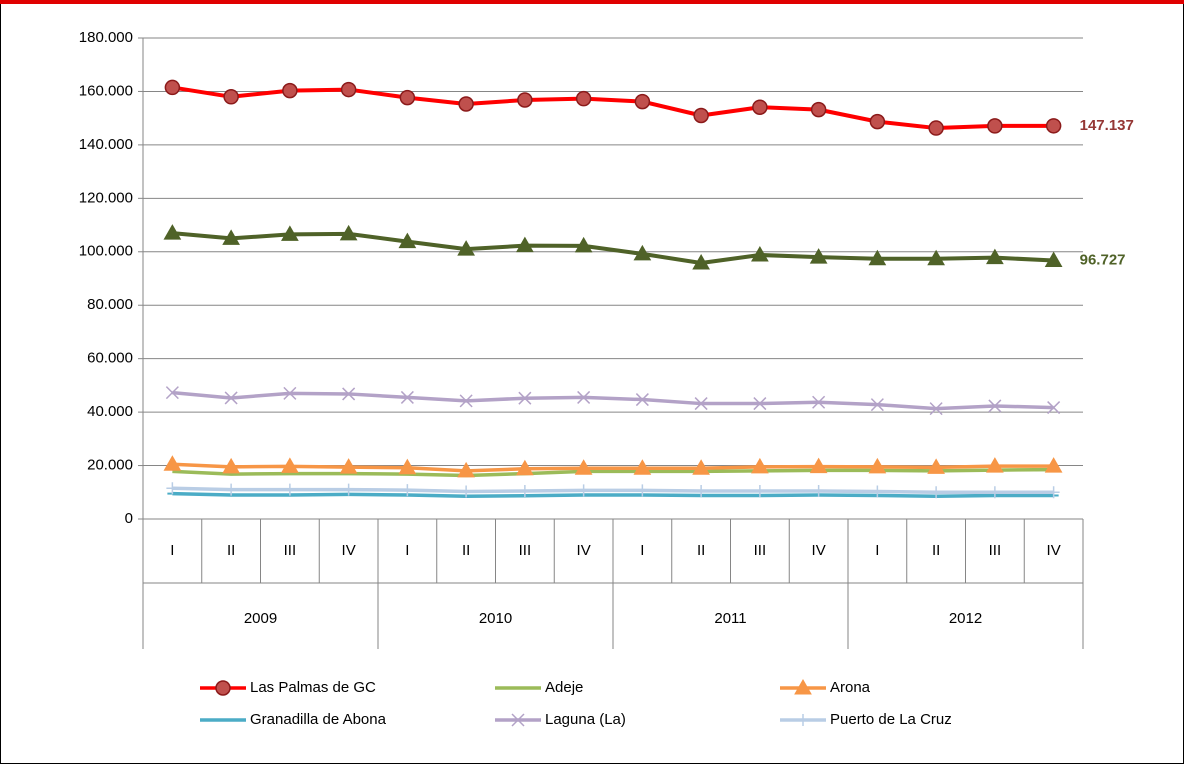  I want to click on y-tick-label: 60.000, so click(110, 358).